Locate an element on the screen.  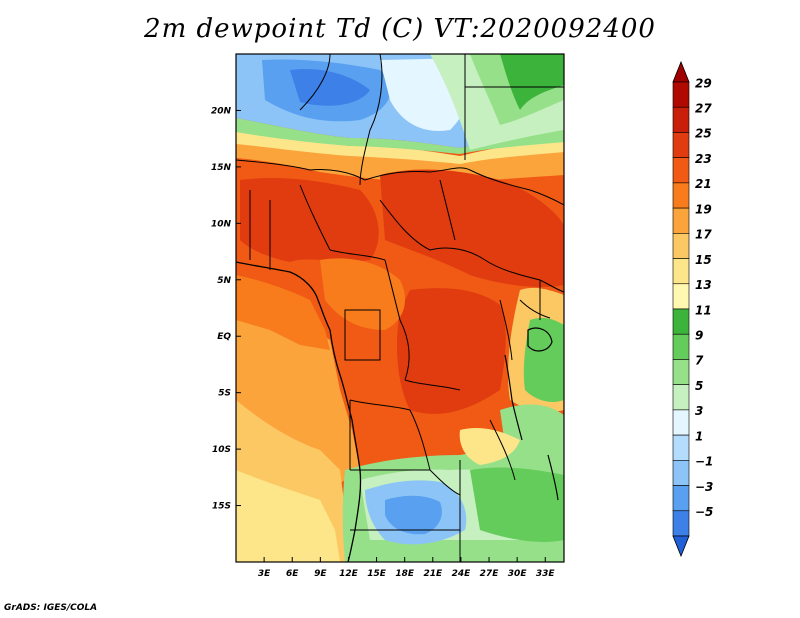
x-axis: 3E 6E 9E 12E 15E 18E 21E 24E 27E 30E 33E is located at coordinates (407, 568).